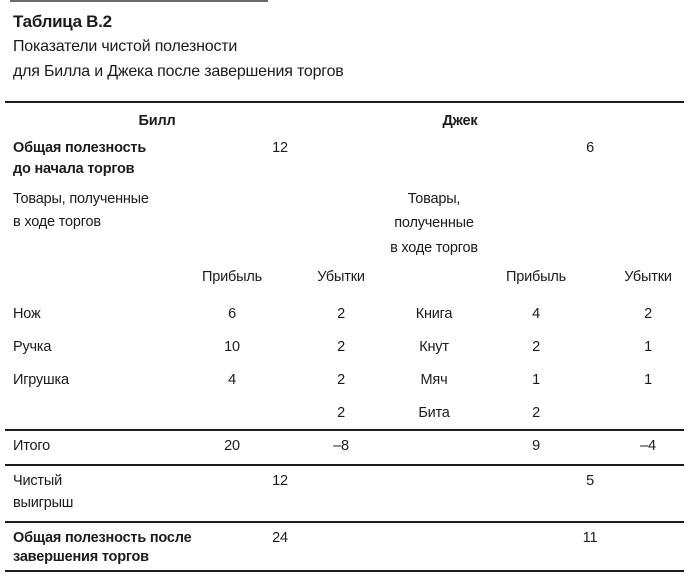 This screenshot has height=586, width=689. I want to click on total-before-jack-value: 6, so click(590, 148).